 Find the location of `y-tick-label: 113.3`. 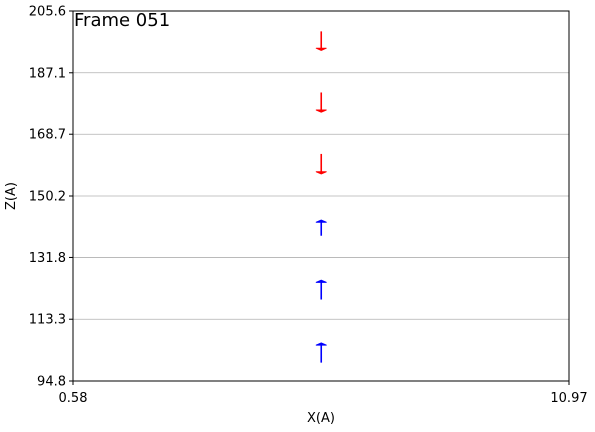

y-tick-label: 113.3 is located at coordinates (47, 320).